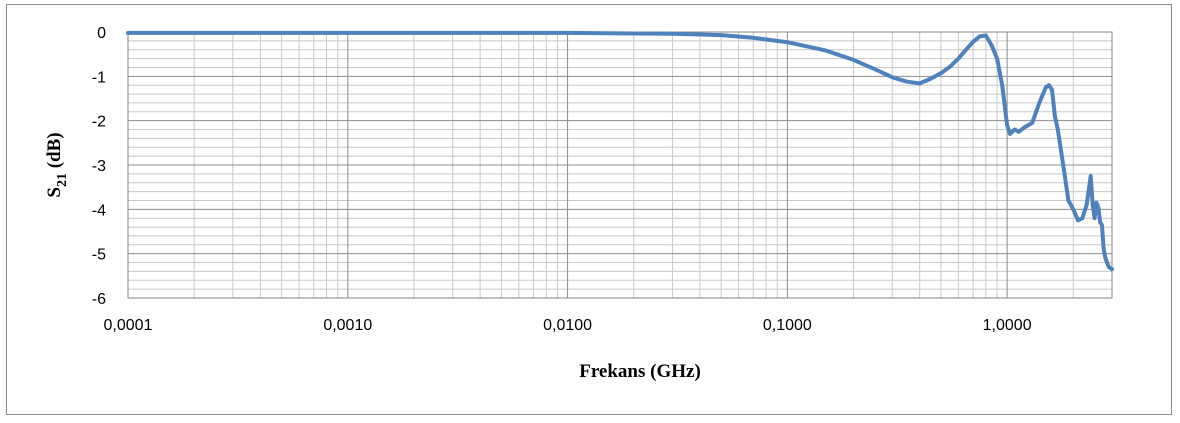 The width and height of the screenshot is (1180, 423). What do you see at coordinates (101, 33) in the screenshot?
I see `y-tick-label: 0` at bounding box center [101, 33].